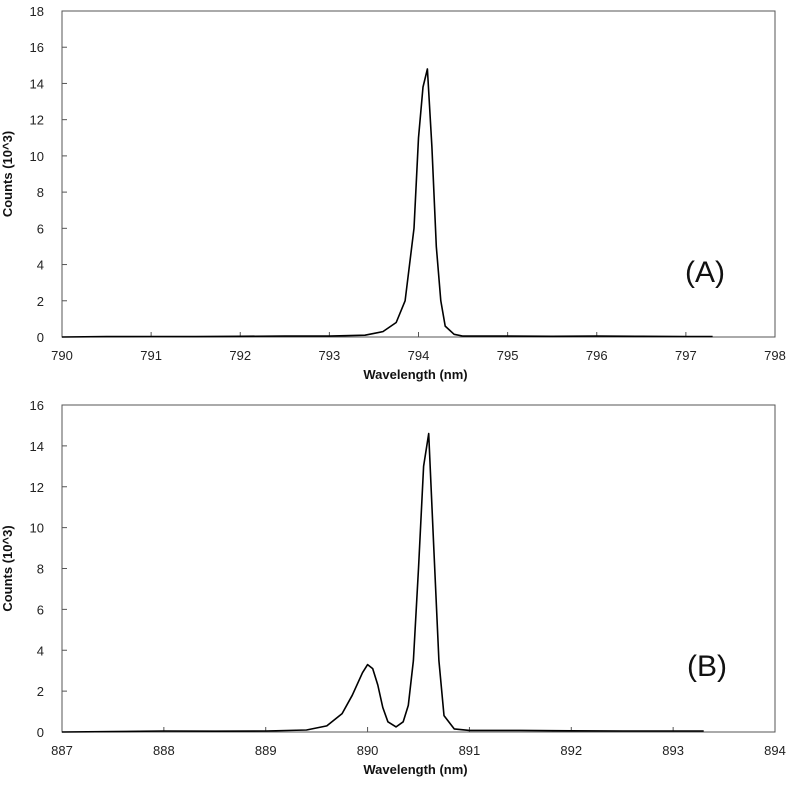  Describe the element at coordinates (151, 355) in the screenshot. I see `x-tick-label: 791` at that location.